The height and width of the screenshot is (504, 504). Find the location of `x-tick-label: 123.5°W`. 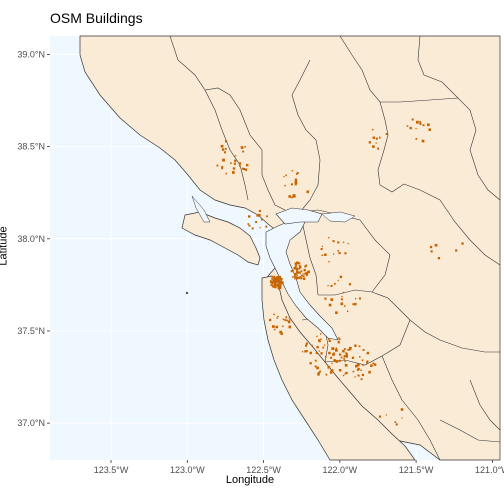

x-tick-label: 123.5°W is located at coordinates (111, 470).